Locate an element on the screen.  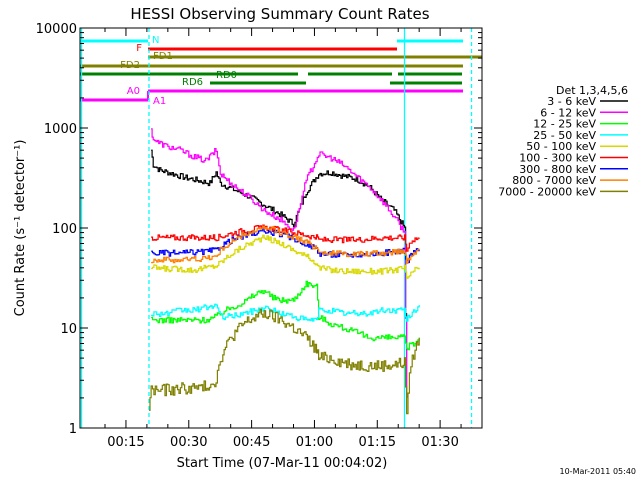
state-label-f: F is located at coordinates (139, 48).